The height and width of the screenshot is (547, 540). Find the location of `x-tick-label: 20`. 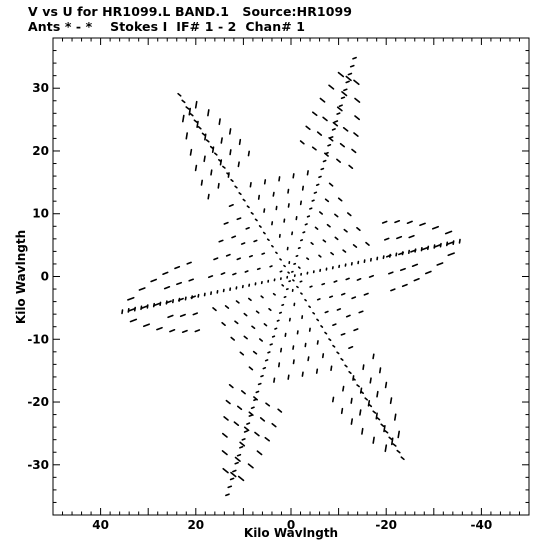

x-tick-label: 20 is located at coordinates (195, 525).